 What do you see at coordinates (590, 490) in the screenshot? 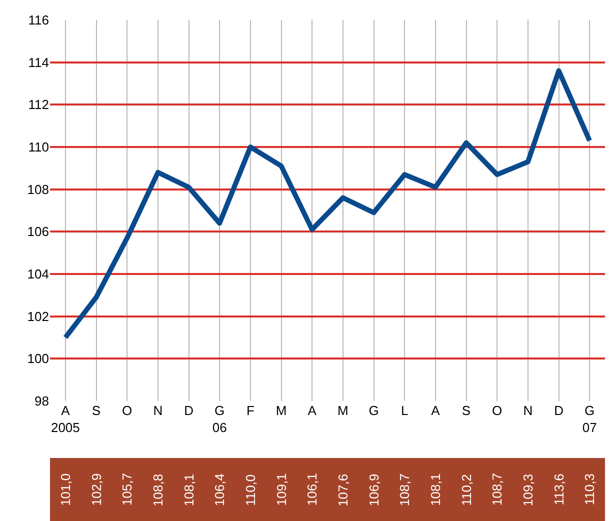
I see `data-label: 110,3` at bounding box center [590, 490].